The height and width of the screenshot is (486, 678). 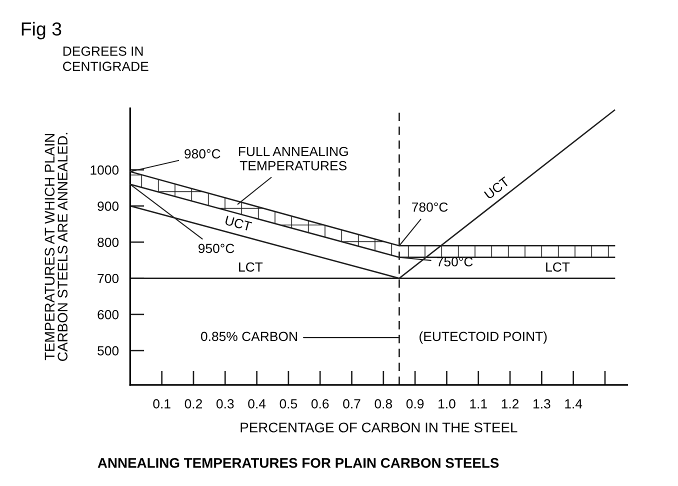 I want to click on x-tick-label: 0.1, so click(x=161, y=403).